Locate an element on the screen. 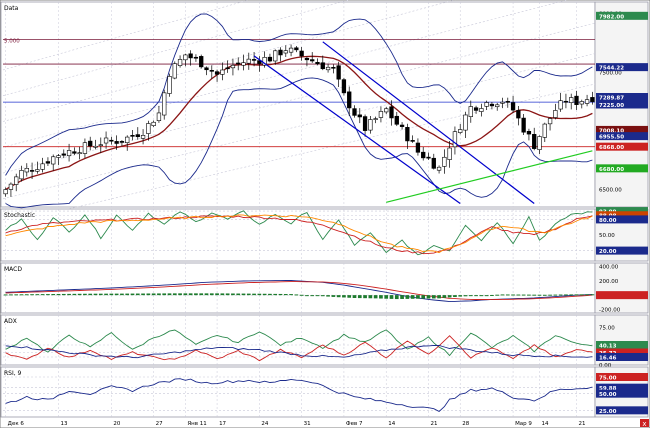 Image resolution: width=650 pixels, height=428 pixels. y-tick-label: 75.00 is located at coordinates (607, 329).